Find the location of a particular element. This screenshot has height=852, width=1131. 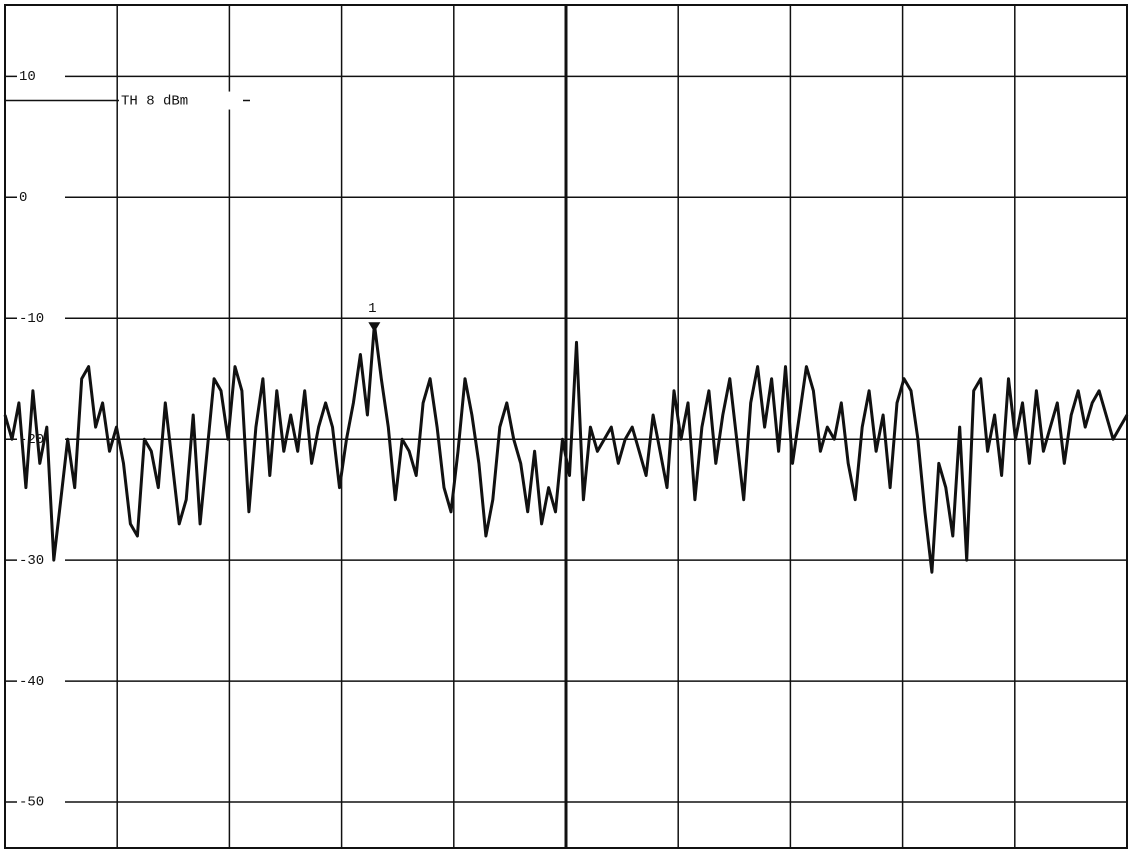

y-tick-label: -10 is located at coordinates (31, 319).